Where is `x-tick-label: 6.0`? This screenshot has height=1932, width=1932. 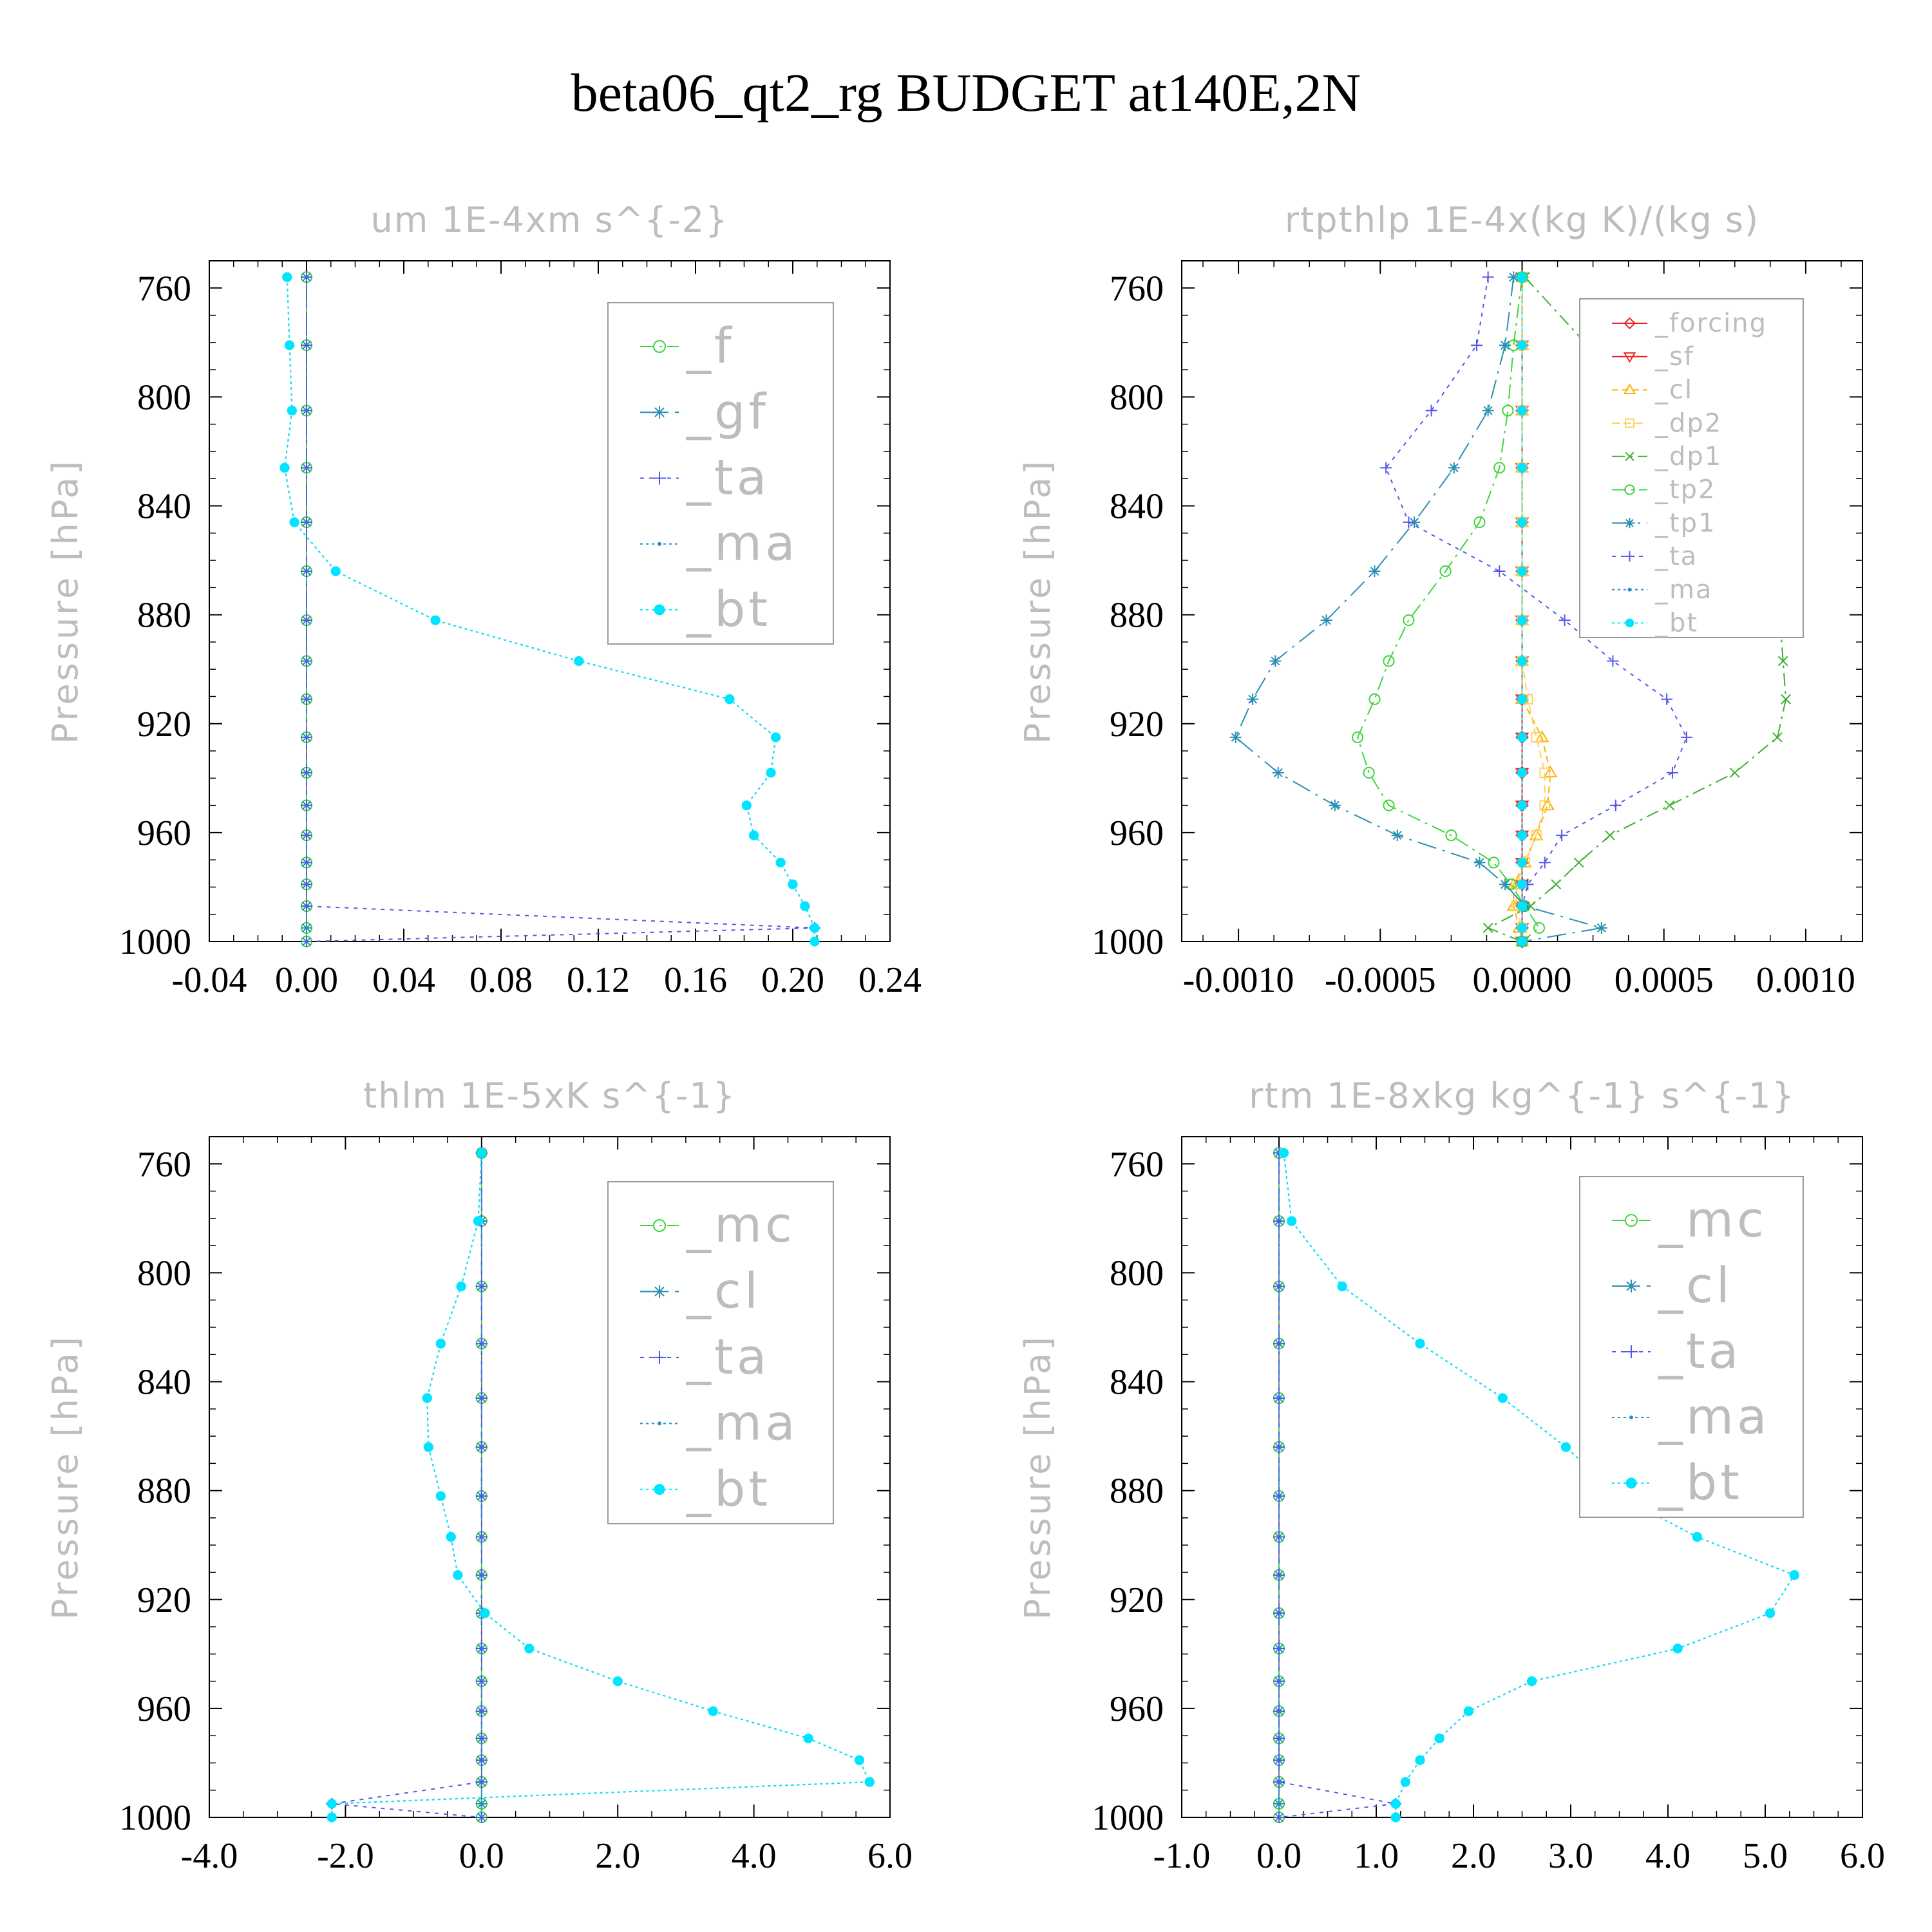 x-tick-label: 6.0 is located at coordinates (1863, 1856).